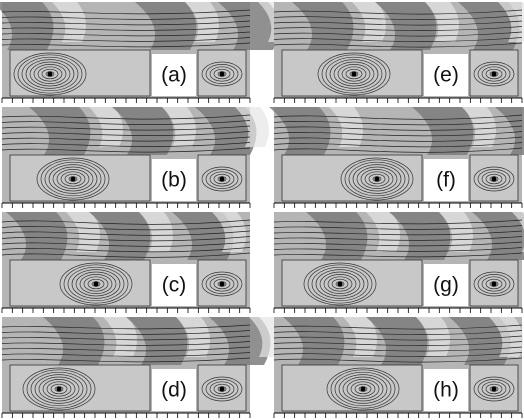 The image size is (524, 420). I want to click on panel-label: (c), so click(174, 285).